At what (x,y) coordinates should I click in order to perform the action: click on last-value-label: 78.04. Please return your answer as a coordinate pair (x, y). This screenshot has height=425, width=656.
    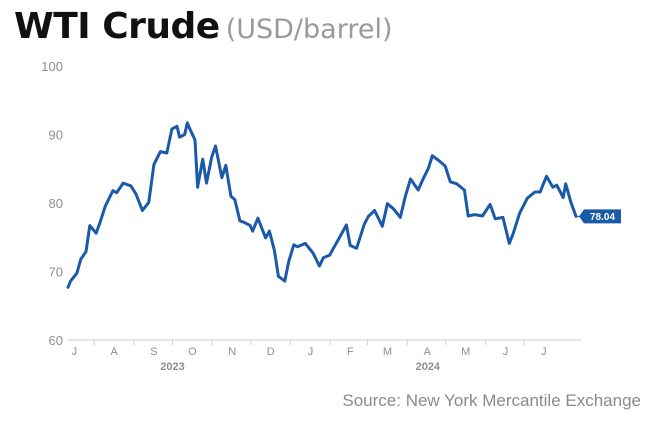
    Looking at the image, I should click on (602, 217).